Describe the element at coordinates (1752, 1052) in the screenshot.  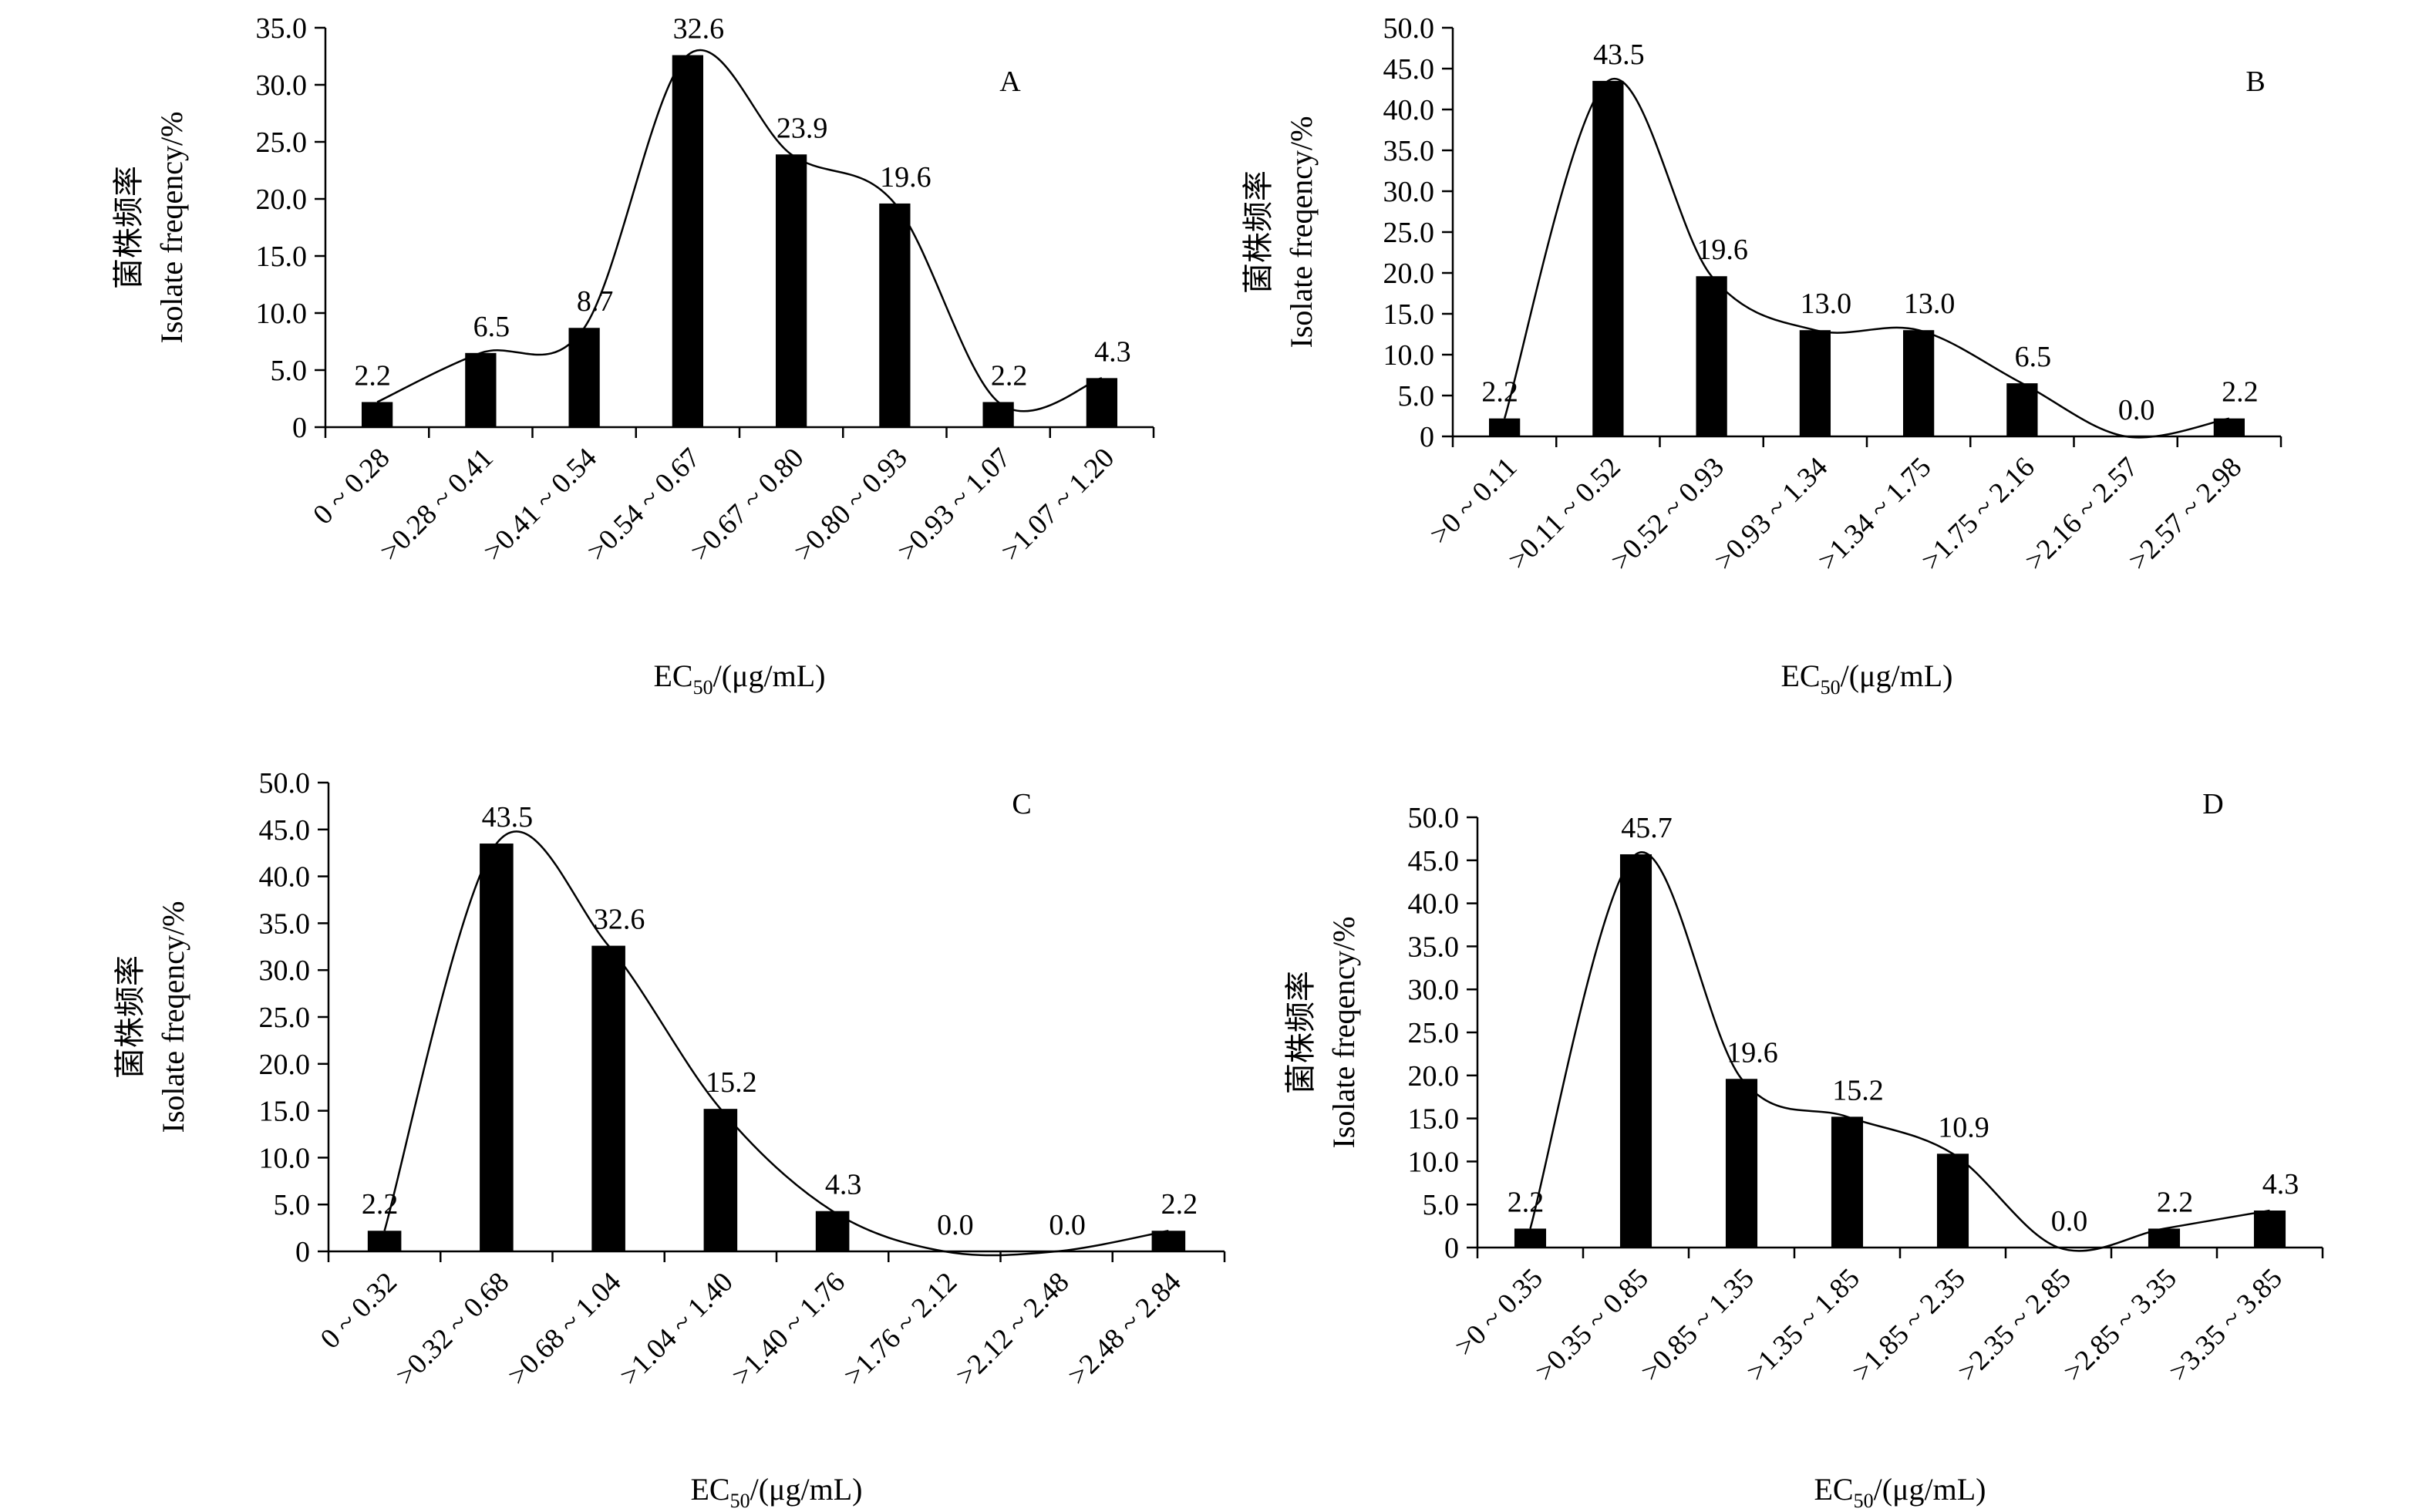
I see `data-label: 19.6` at that location.